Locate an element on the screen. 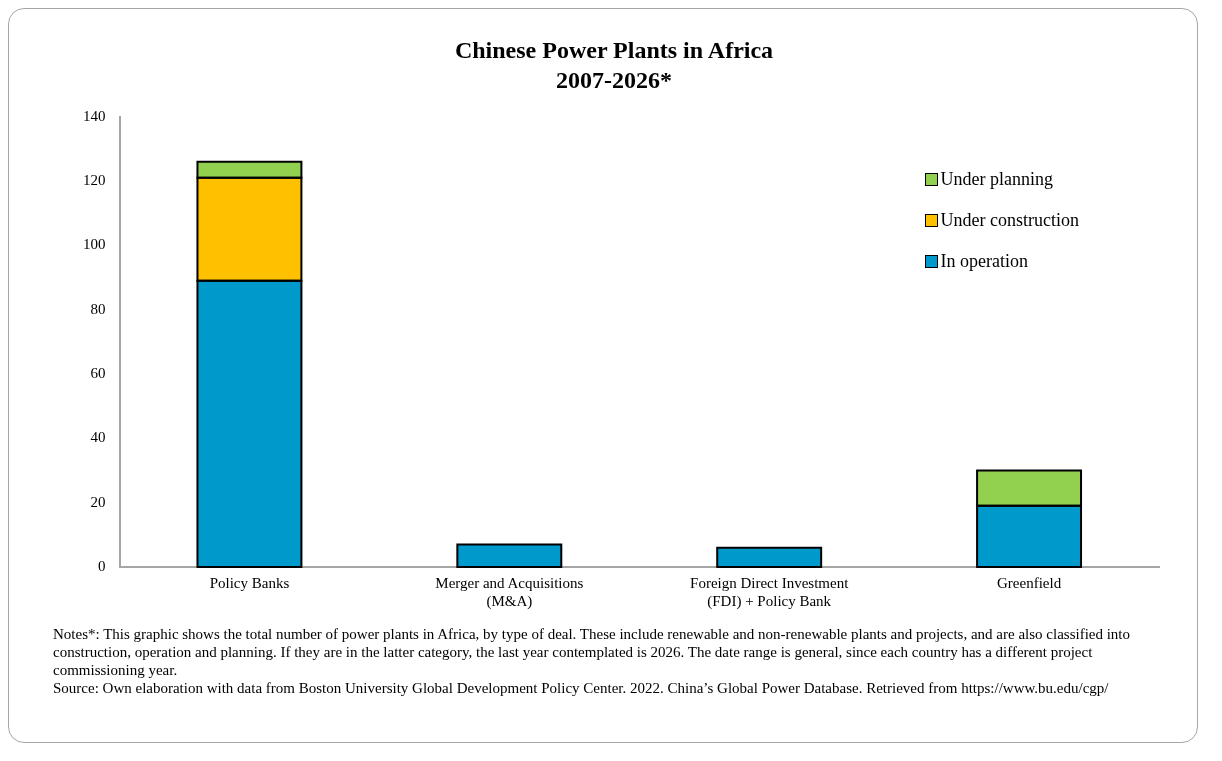  source-note: Source: Own elaboration with data from Boston University Global Development Policy Center. 2022. China’s Global Power Database. Retrieved from https://www.bu.edu/cgp/ is located at coordinates (581, 688).